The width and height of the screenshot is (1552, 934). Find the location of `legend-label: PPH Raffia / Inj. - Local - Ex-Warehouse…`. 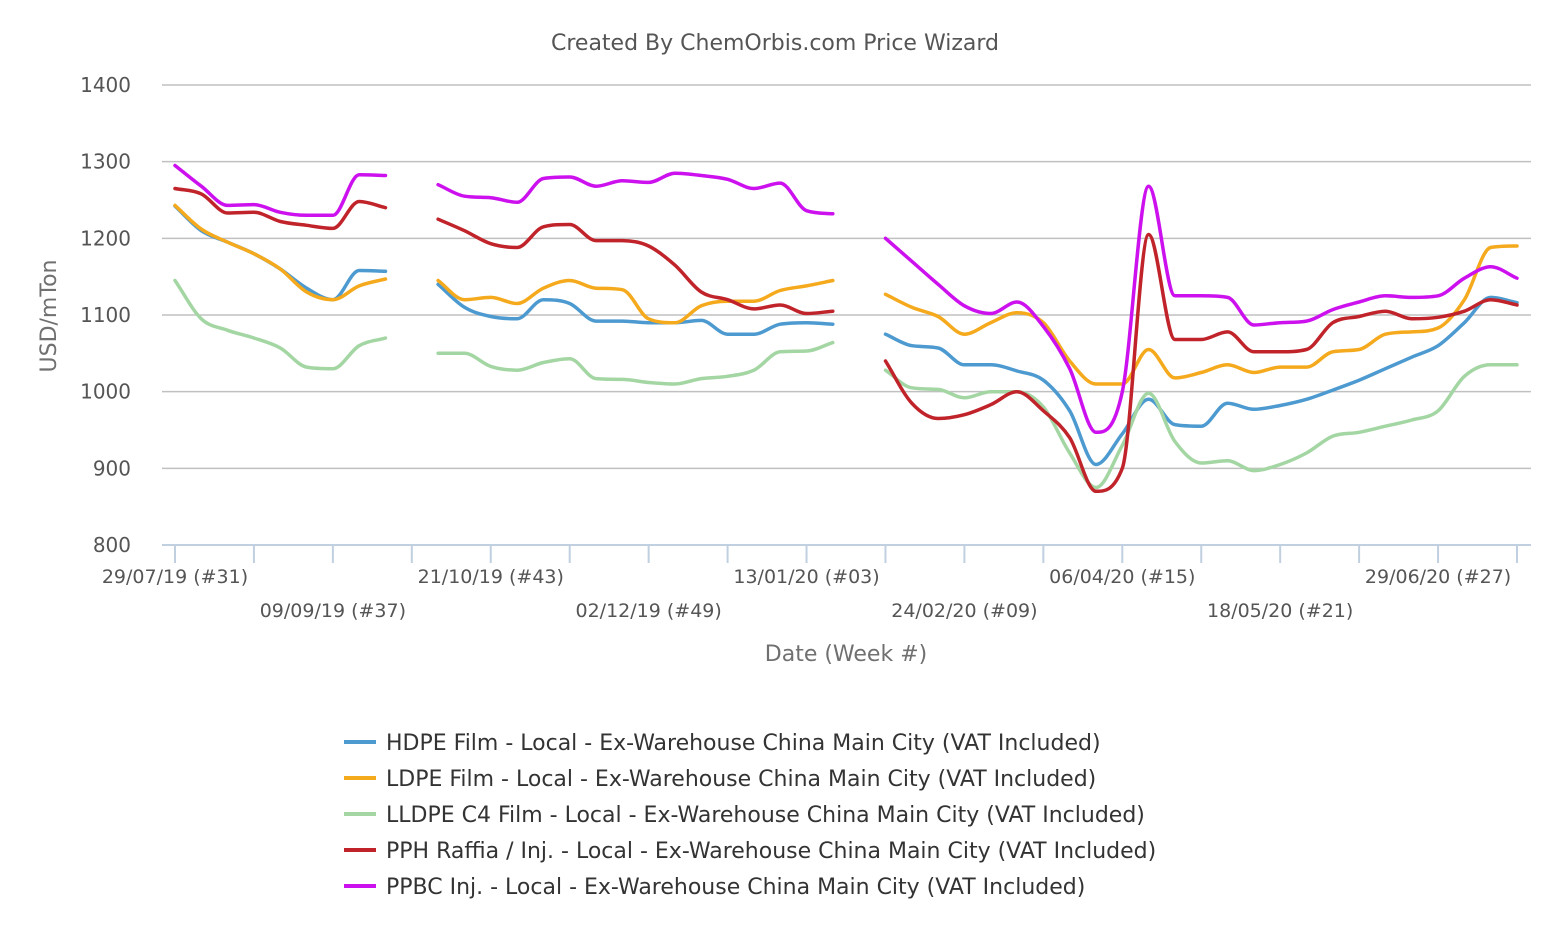

legend-label: PPH Raffia / Inj. - Local - Ex-Warehouse… is located at coordinates (771, 851).